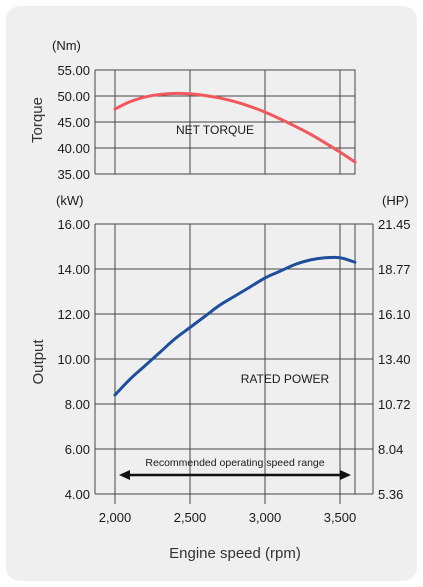 This screenshot has width=423, height=587. Describe the element at coordinates (77, 449) in the screenshot. I see `y-tick-label: 6.00` at that location.